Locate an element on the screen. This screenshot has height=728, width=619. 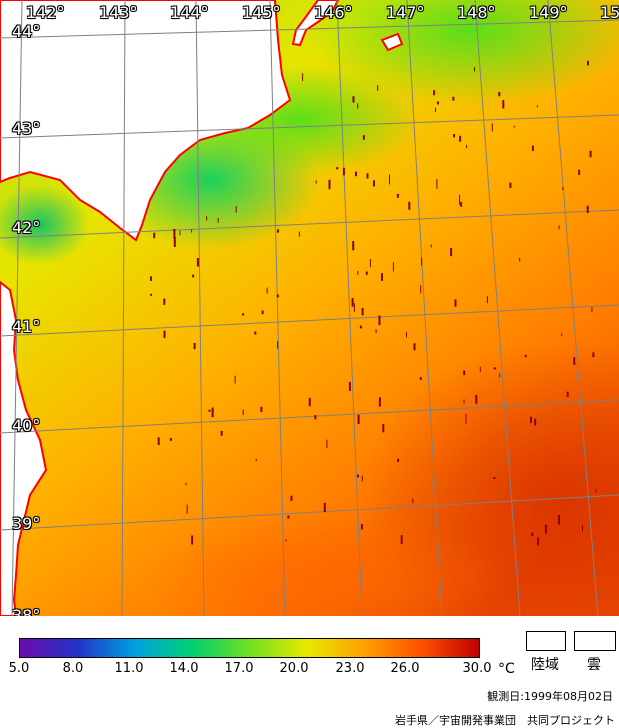
latitude-label: 44° is located at coordinates (26, 31).